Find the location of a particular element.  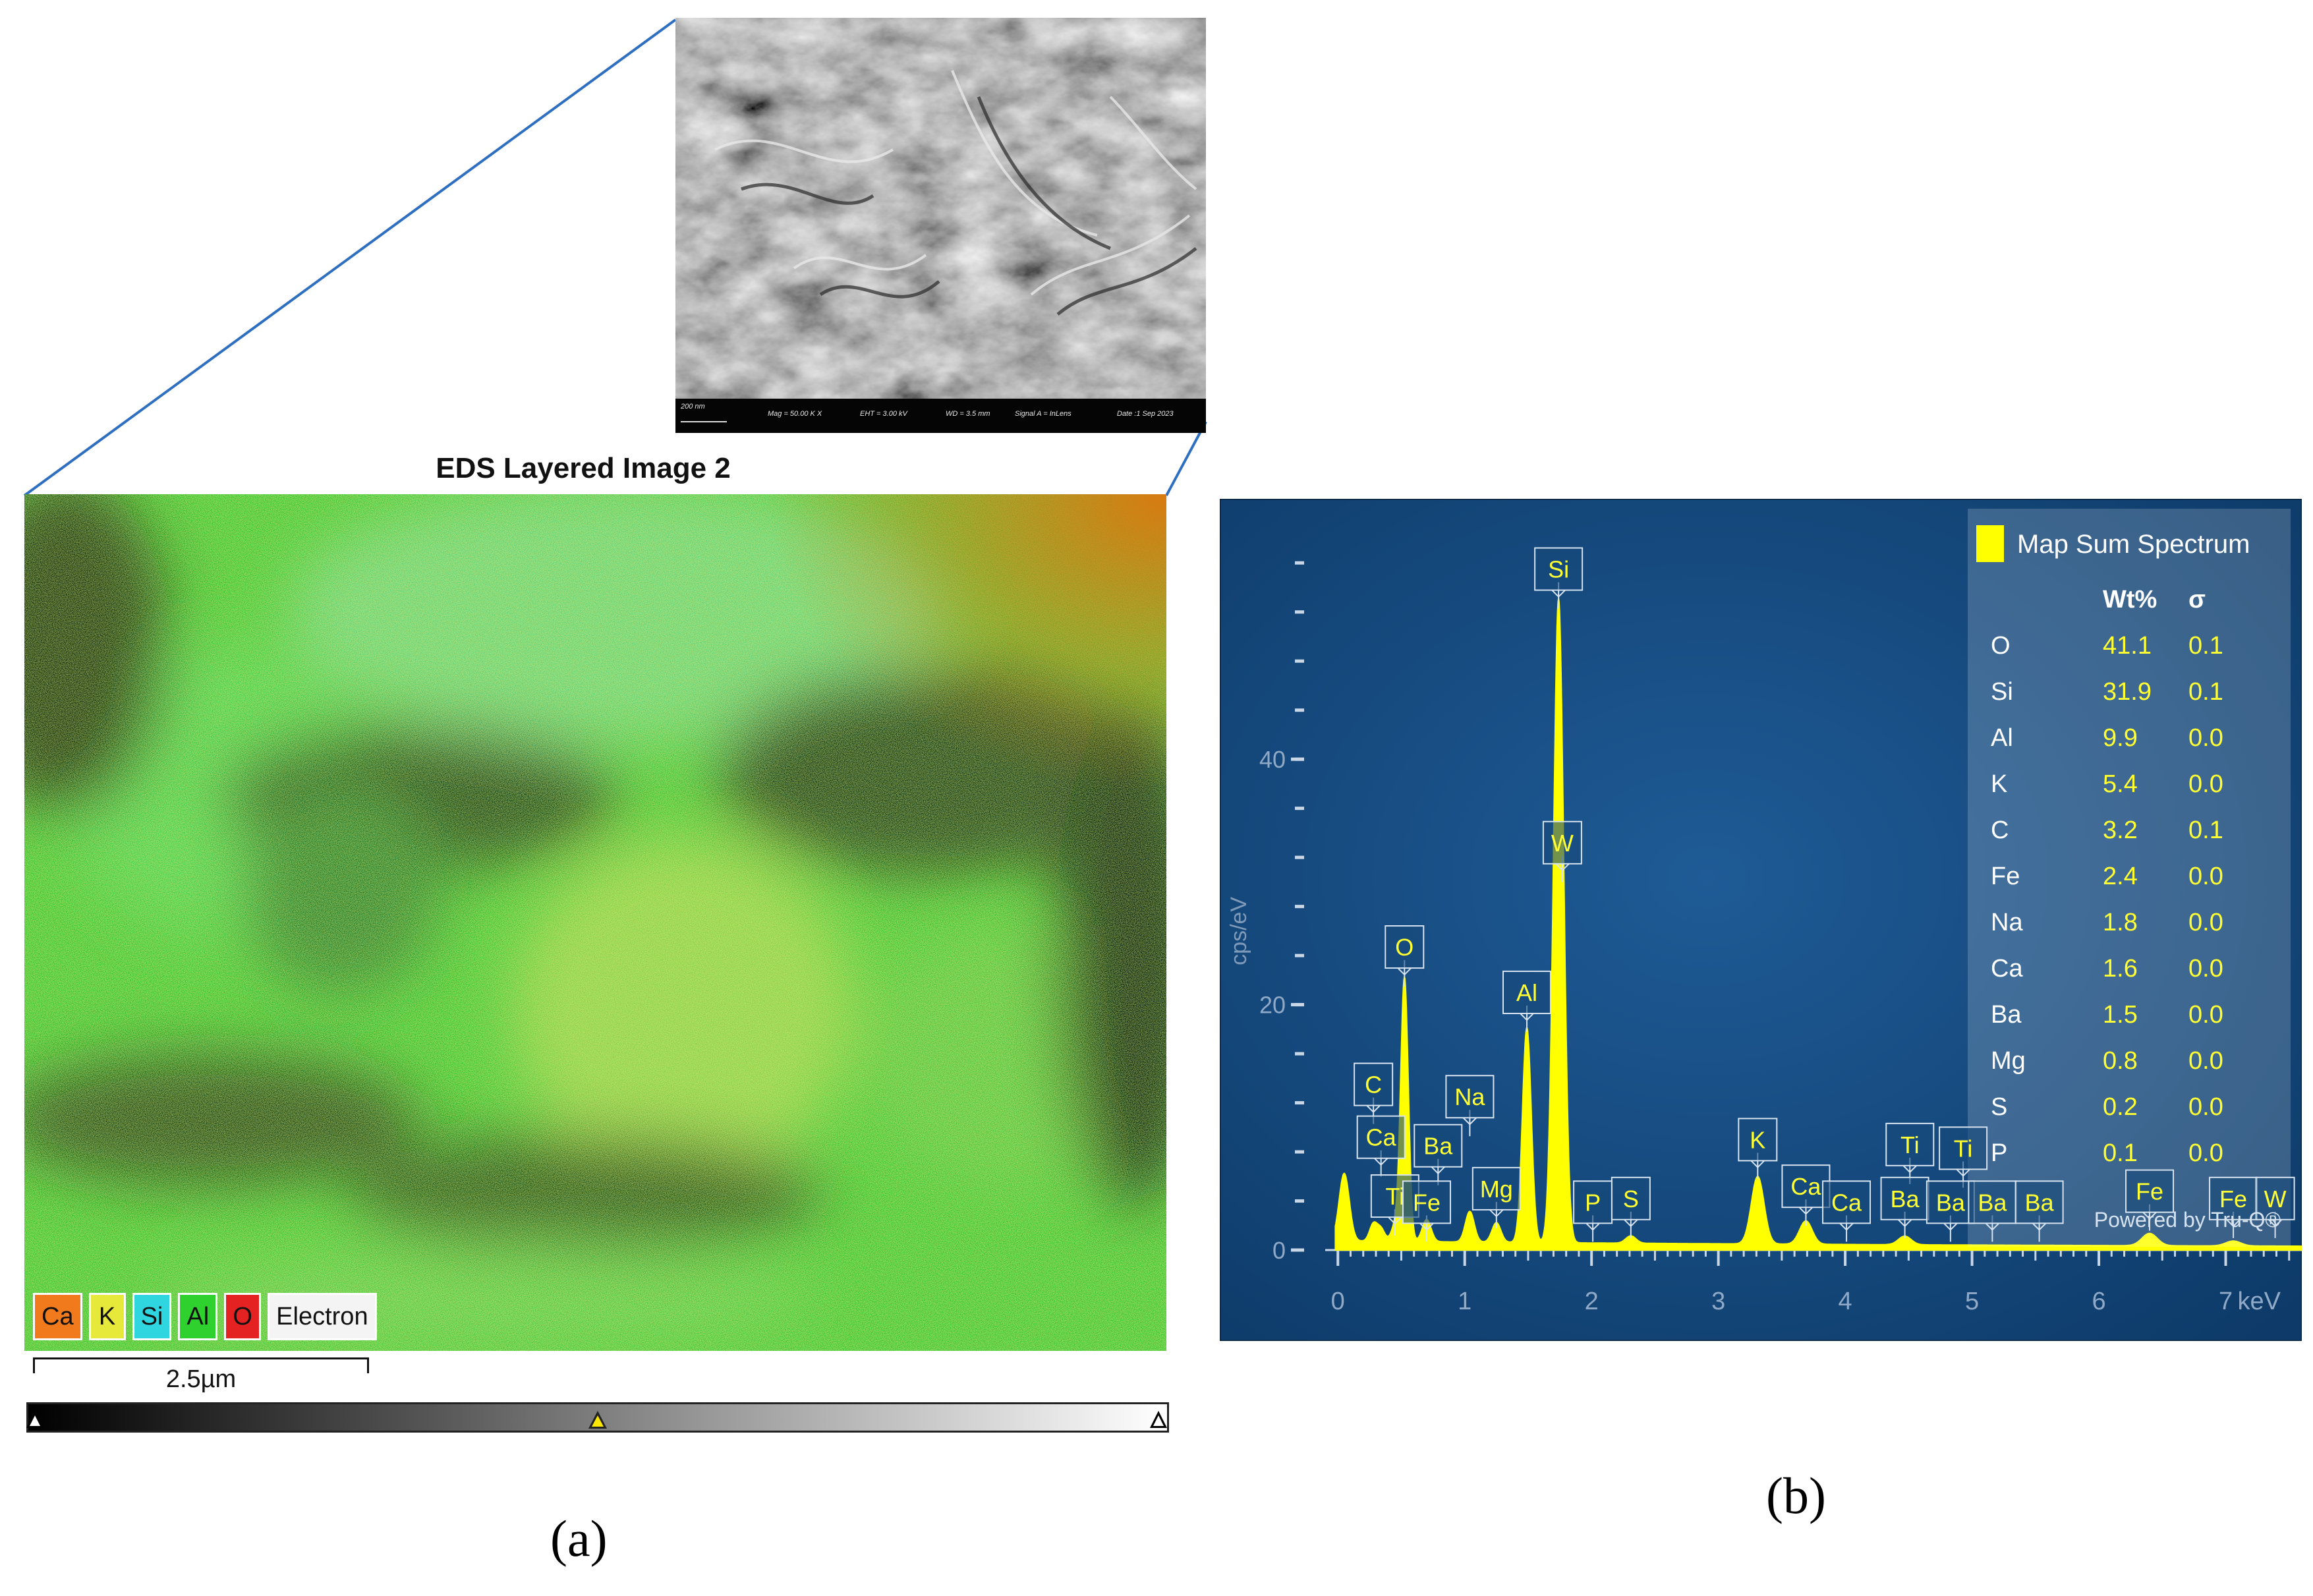

connector-left is located at coordinates (350, 257).